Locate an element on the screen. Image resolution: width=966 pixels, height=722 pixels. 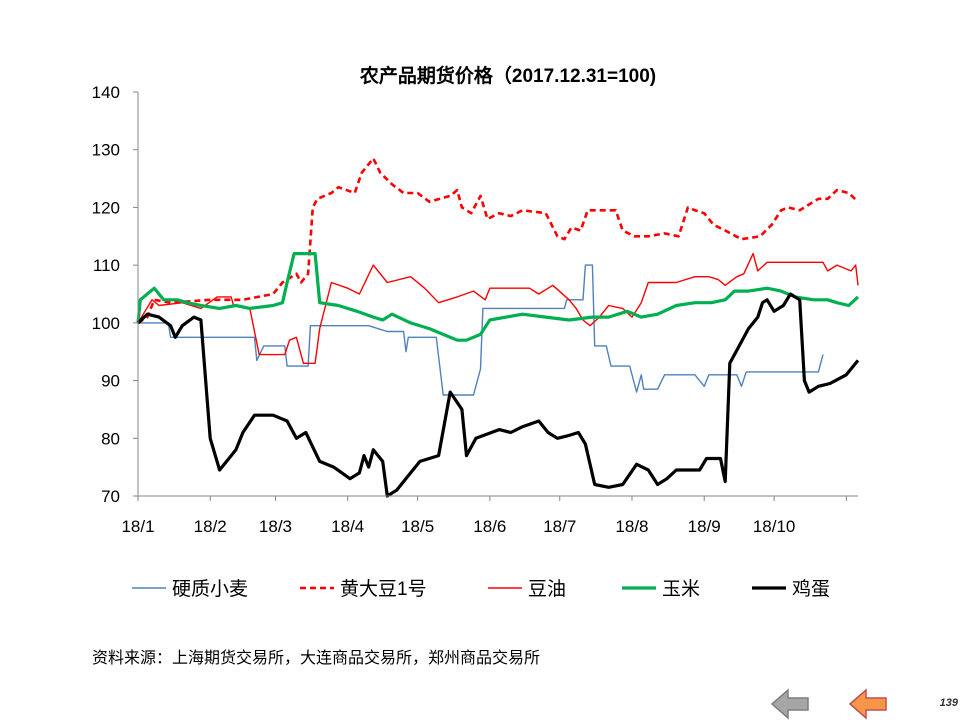
prev-arrow-icon is located at coordinates (790, 704).